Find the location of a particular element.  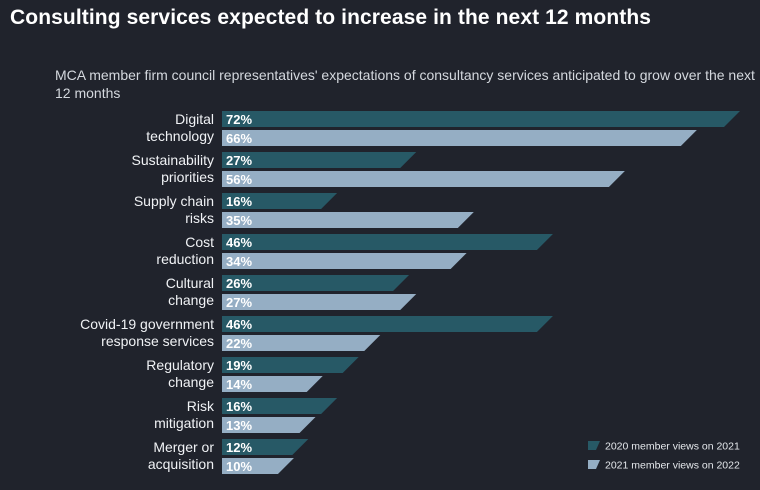

category-label: Sustainability is located at coordinates (173, 160).